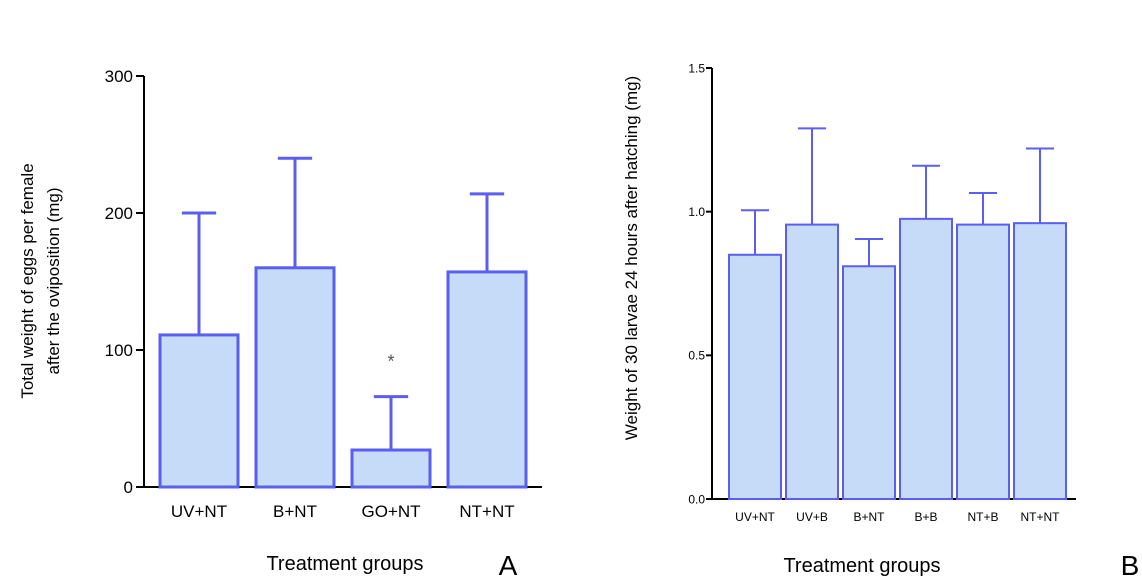  I want to click on y-tick-label: 0.5, so click(696, 356).